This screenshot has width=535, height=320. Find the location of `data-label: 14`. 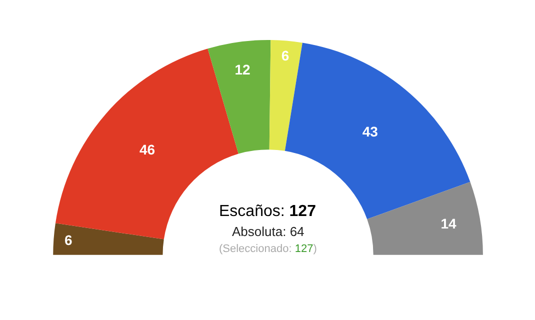

data-label: 14 is located at coordinates (448, 223).